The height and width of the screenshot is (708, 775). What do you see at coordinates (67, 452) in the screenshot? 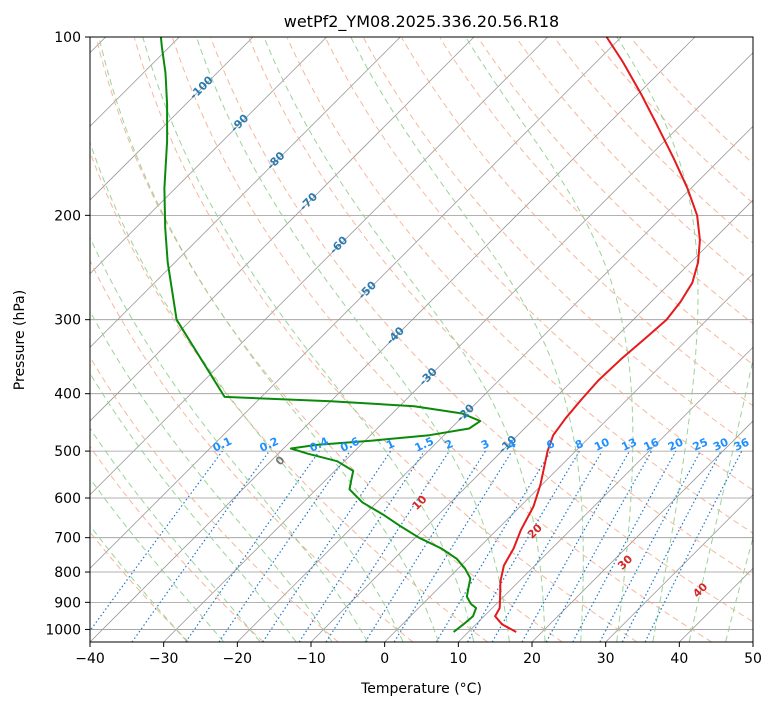
I see `y-tick-label: 500` at bounding box center [67, 452].